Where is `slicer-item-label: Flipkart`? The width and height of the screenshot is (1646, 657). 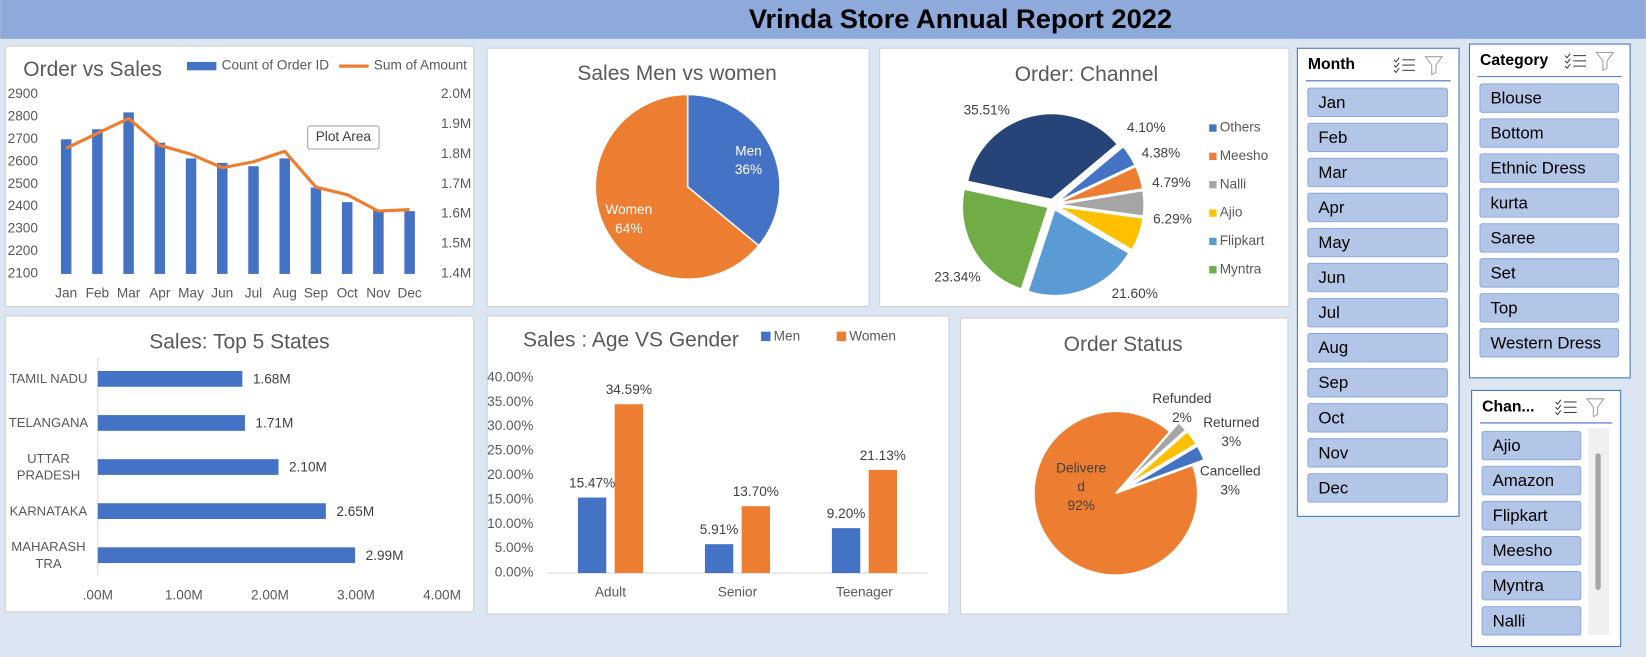
slicer-item-label: Flipkart is located at coordinates (1520, 515).